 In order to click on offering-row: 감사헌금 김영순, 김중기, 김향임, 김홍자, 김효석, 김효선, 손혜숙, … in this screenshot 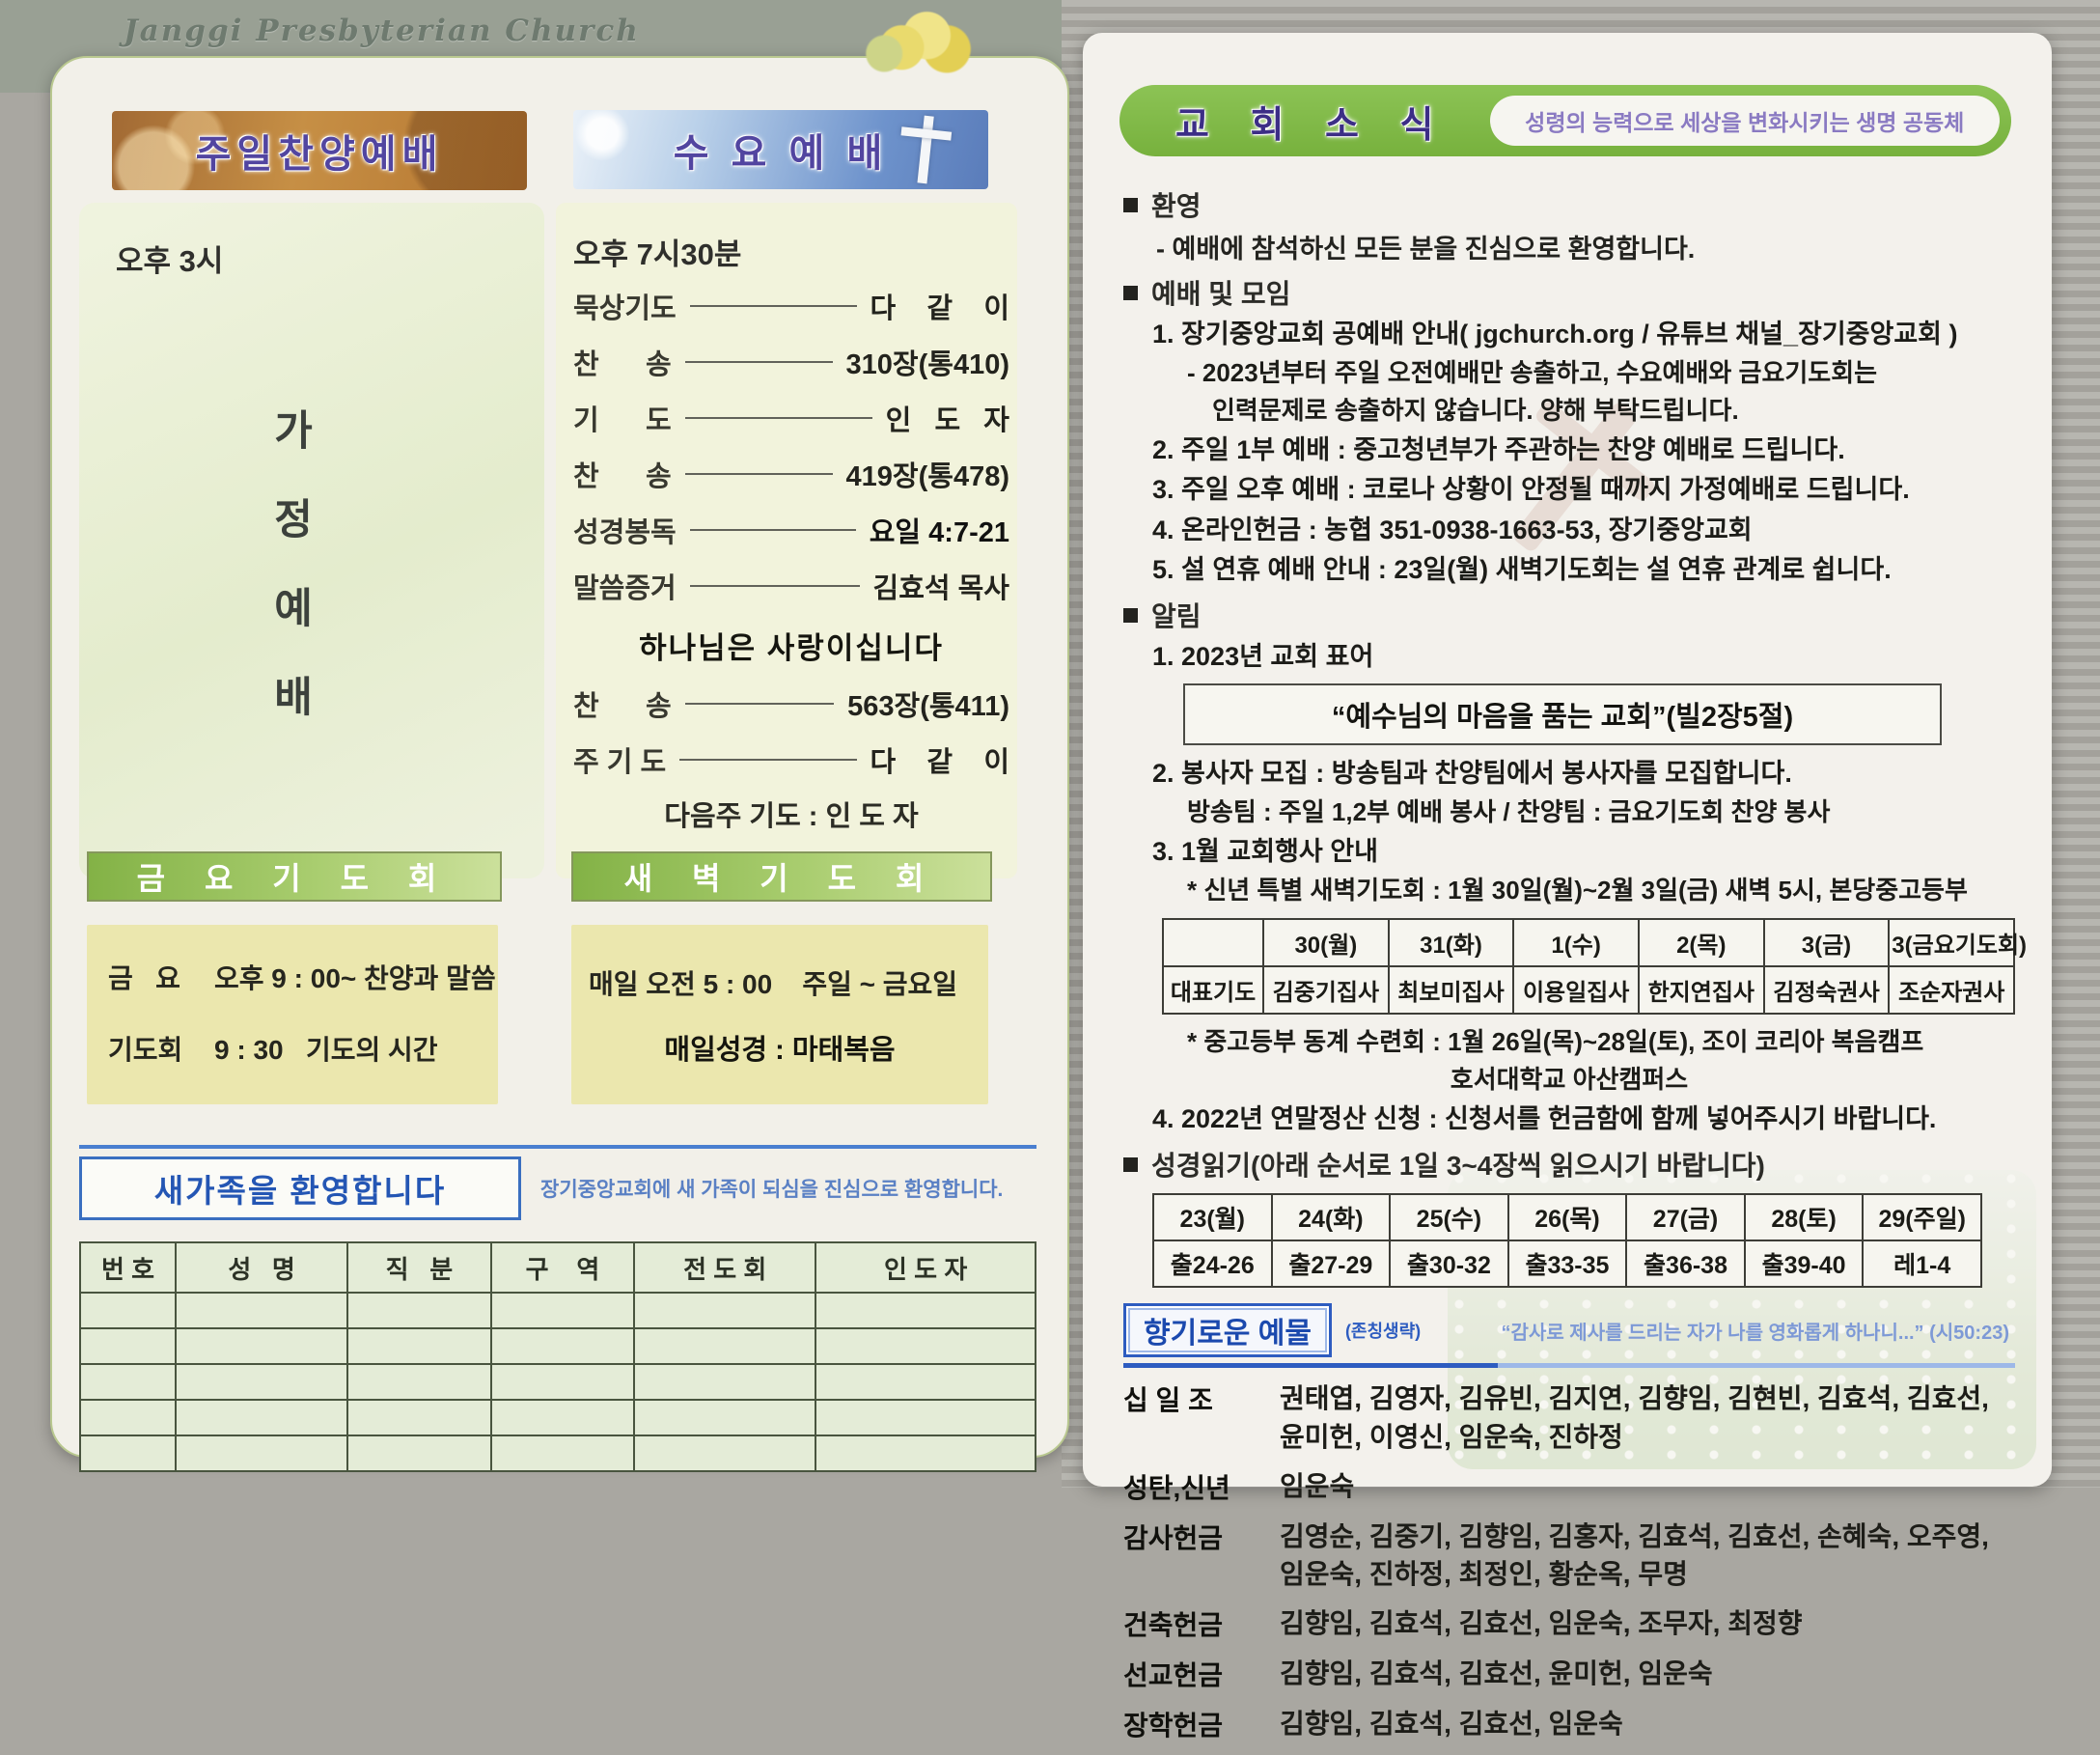, I will do `click(1569, 1555)`.